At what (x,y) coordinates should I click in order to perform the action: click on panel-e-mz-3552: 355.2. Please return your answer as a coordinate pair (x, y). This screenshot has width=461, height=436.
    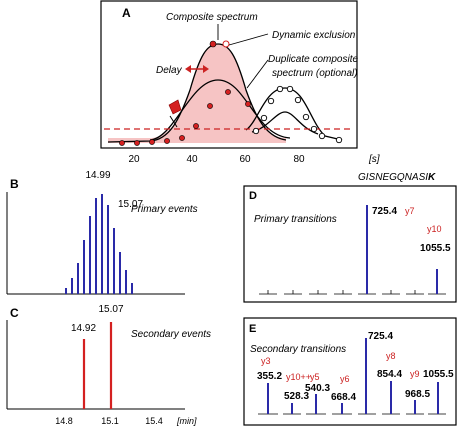
    Looking at the image, I should click on (269, 376).